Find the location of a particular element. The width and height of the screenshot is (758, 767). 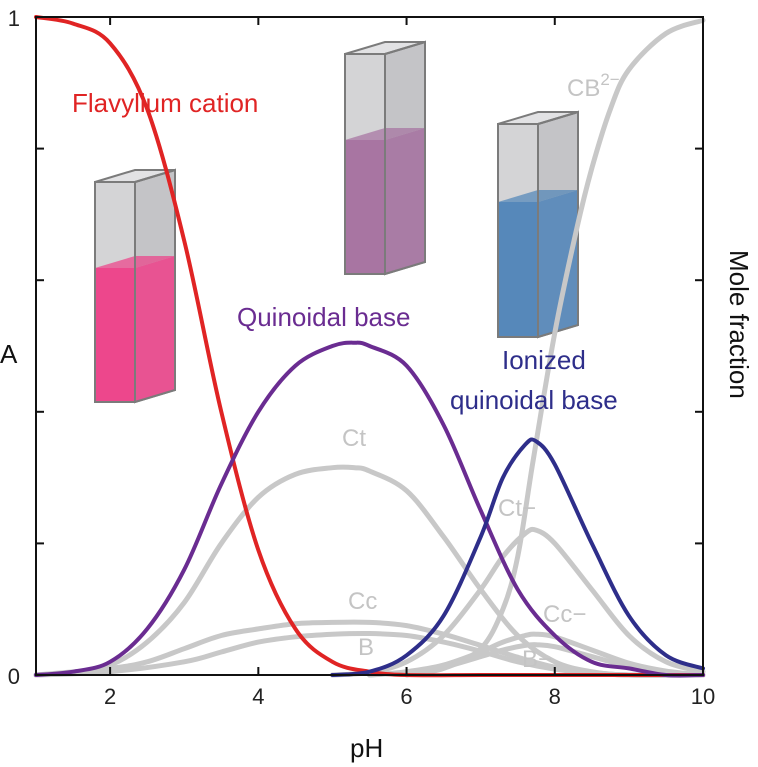

cb2-label: CB2− is located at coordinates (593, 86).